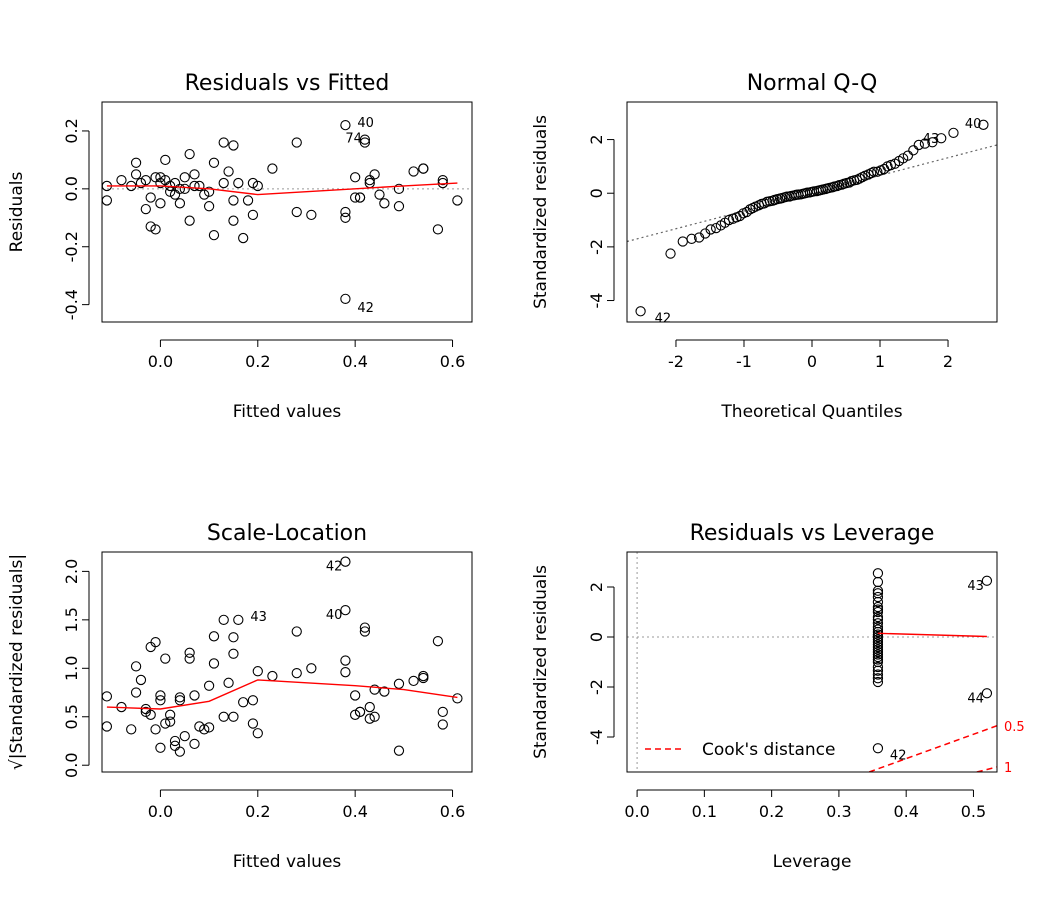 This screenshot has height=900, width=1050. I want to click on x-tick-label: 2, so click(948, 361).